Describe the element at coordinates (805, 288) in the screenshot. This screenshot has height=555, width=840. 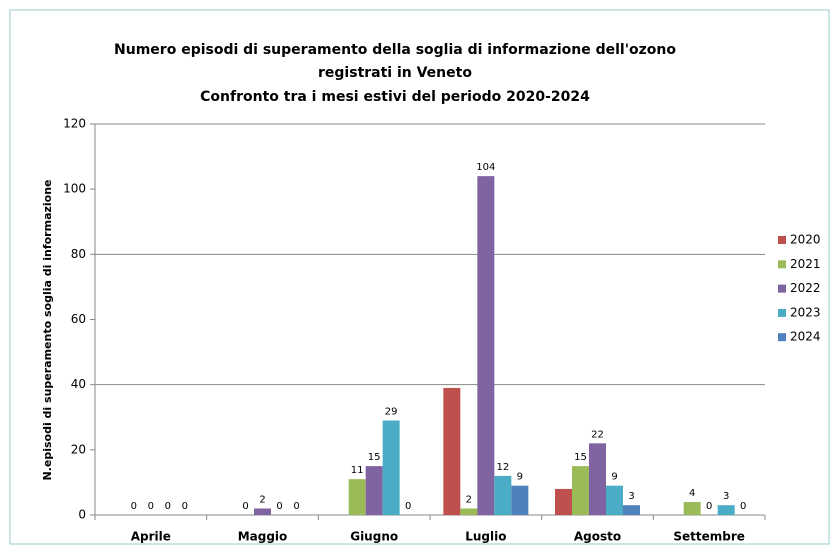
I see `legend-label: 2022` at that location.